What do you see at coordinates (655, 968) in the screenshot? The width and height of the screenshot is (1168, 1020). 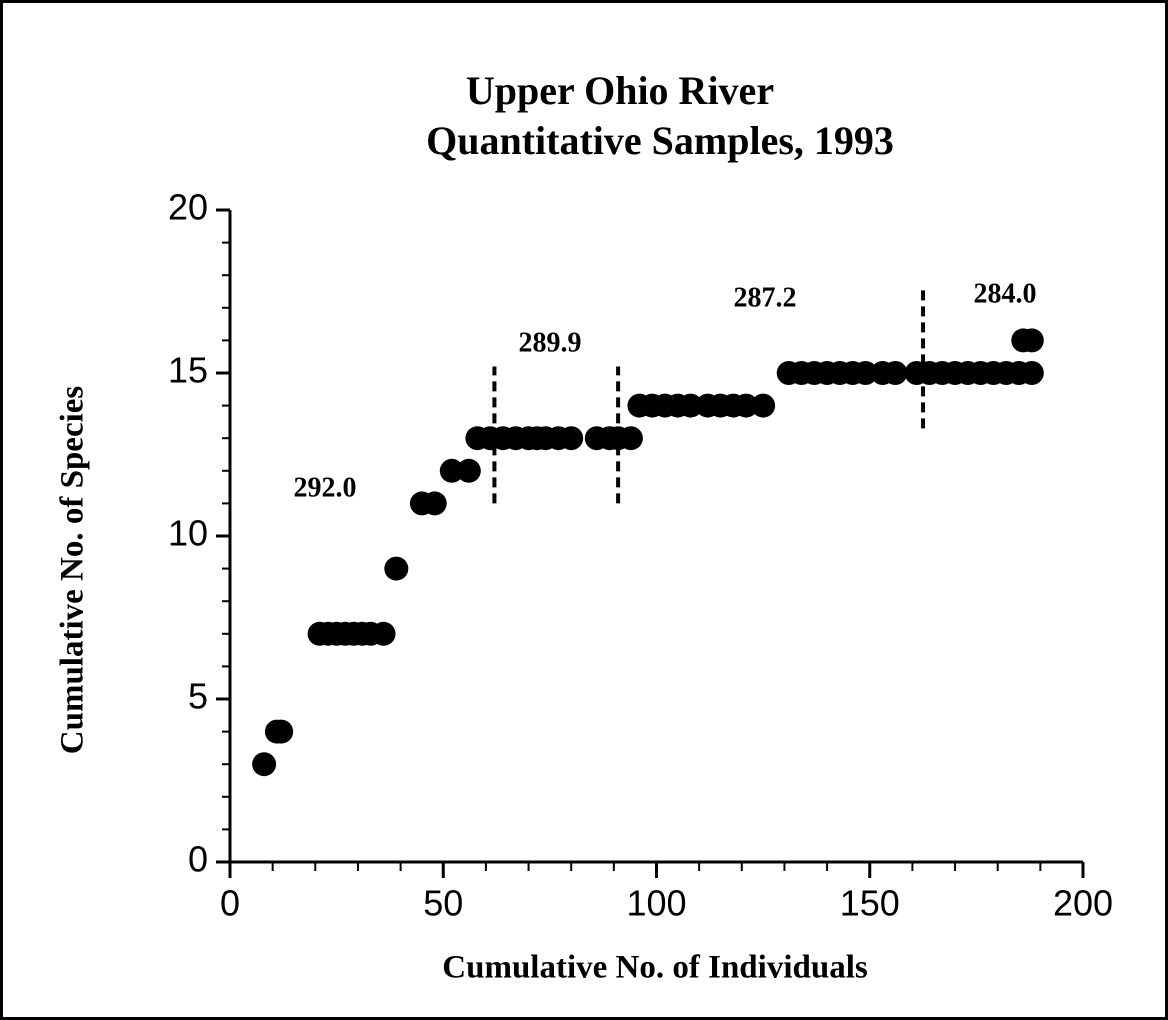 I see `x-axis-label: Cumulative No. of Individuals` at bounding box center [655, 968].